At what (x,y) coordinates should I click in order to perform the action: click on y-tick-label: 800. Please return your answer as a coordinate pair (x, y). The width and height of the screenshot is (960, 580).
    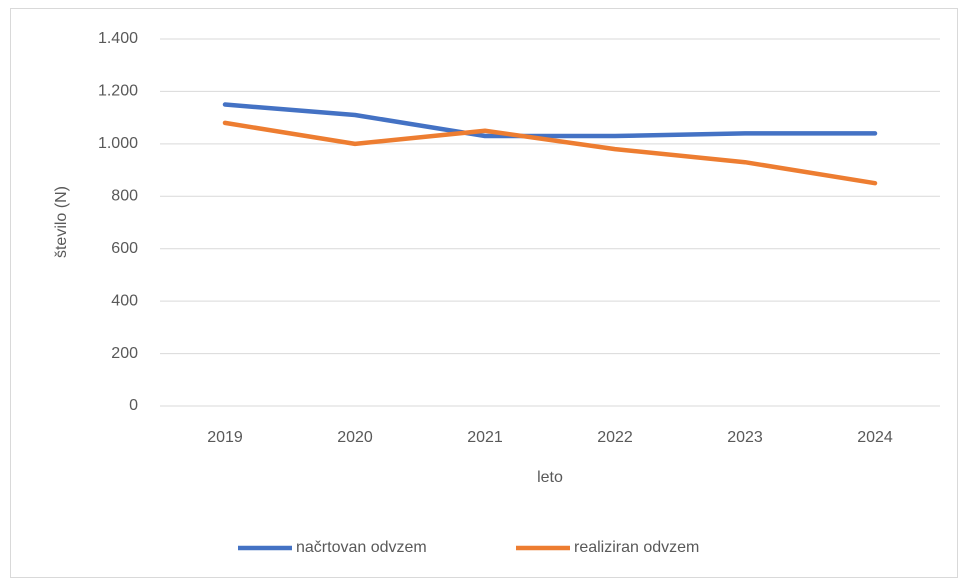
    Looking at the image, I should click on (124, 196).